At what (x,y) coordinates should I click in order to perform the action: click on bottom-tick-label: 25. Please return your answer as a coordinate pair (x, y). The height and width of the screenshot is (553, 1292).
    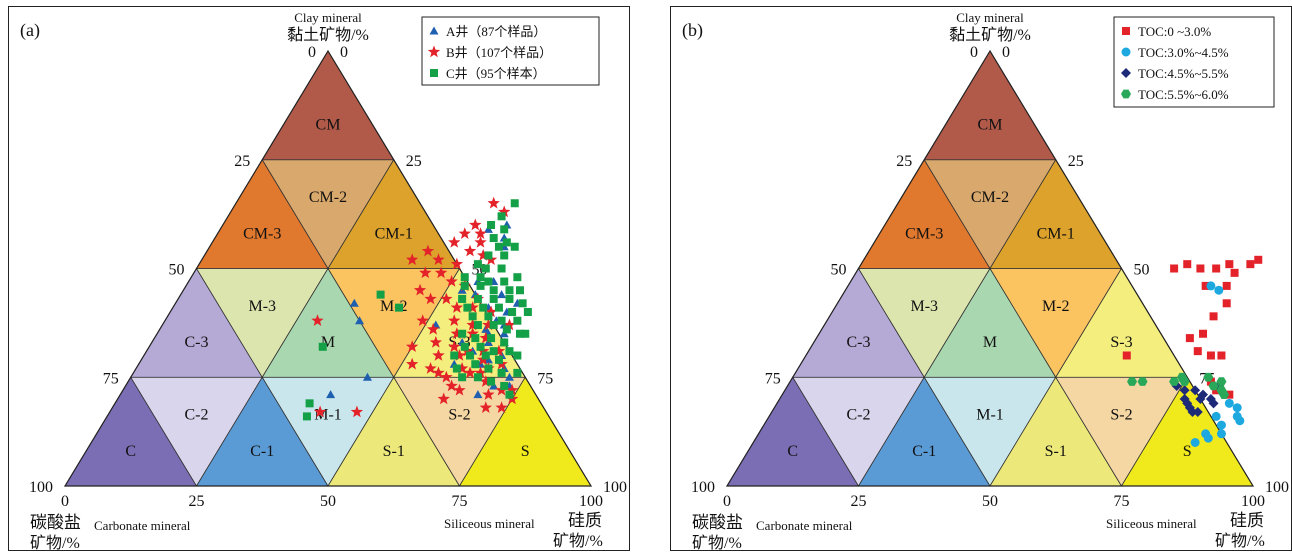
    Looking at the image, I should click on (197, 501).